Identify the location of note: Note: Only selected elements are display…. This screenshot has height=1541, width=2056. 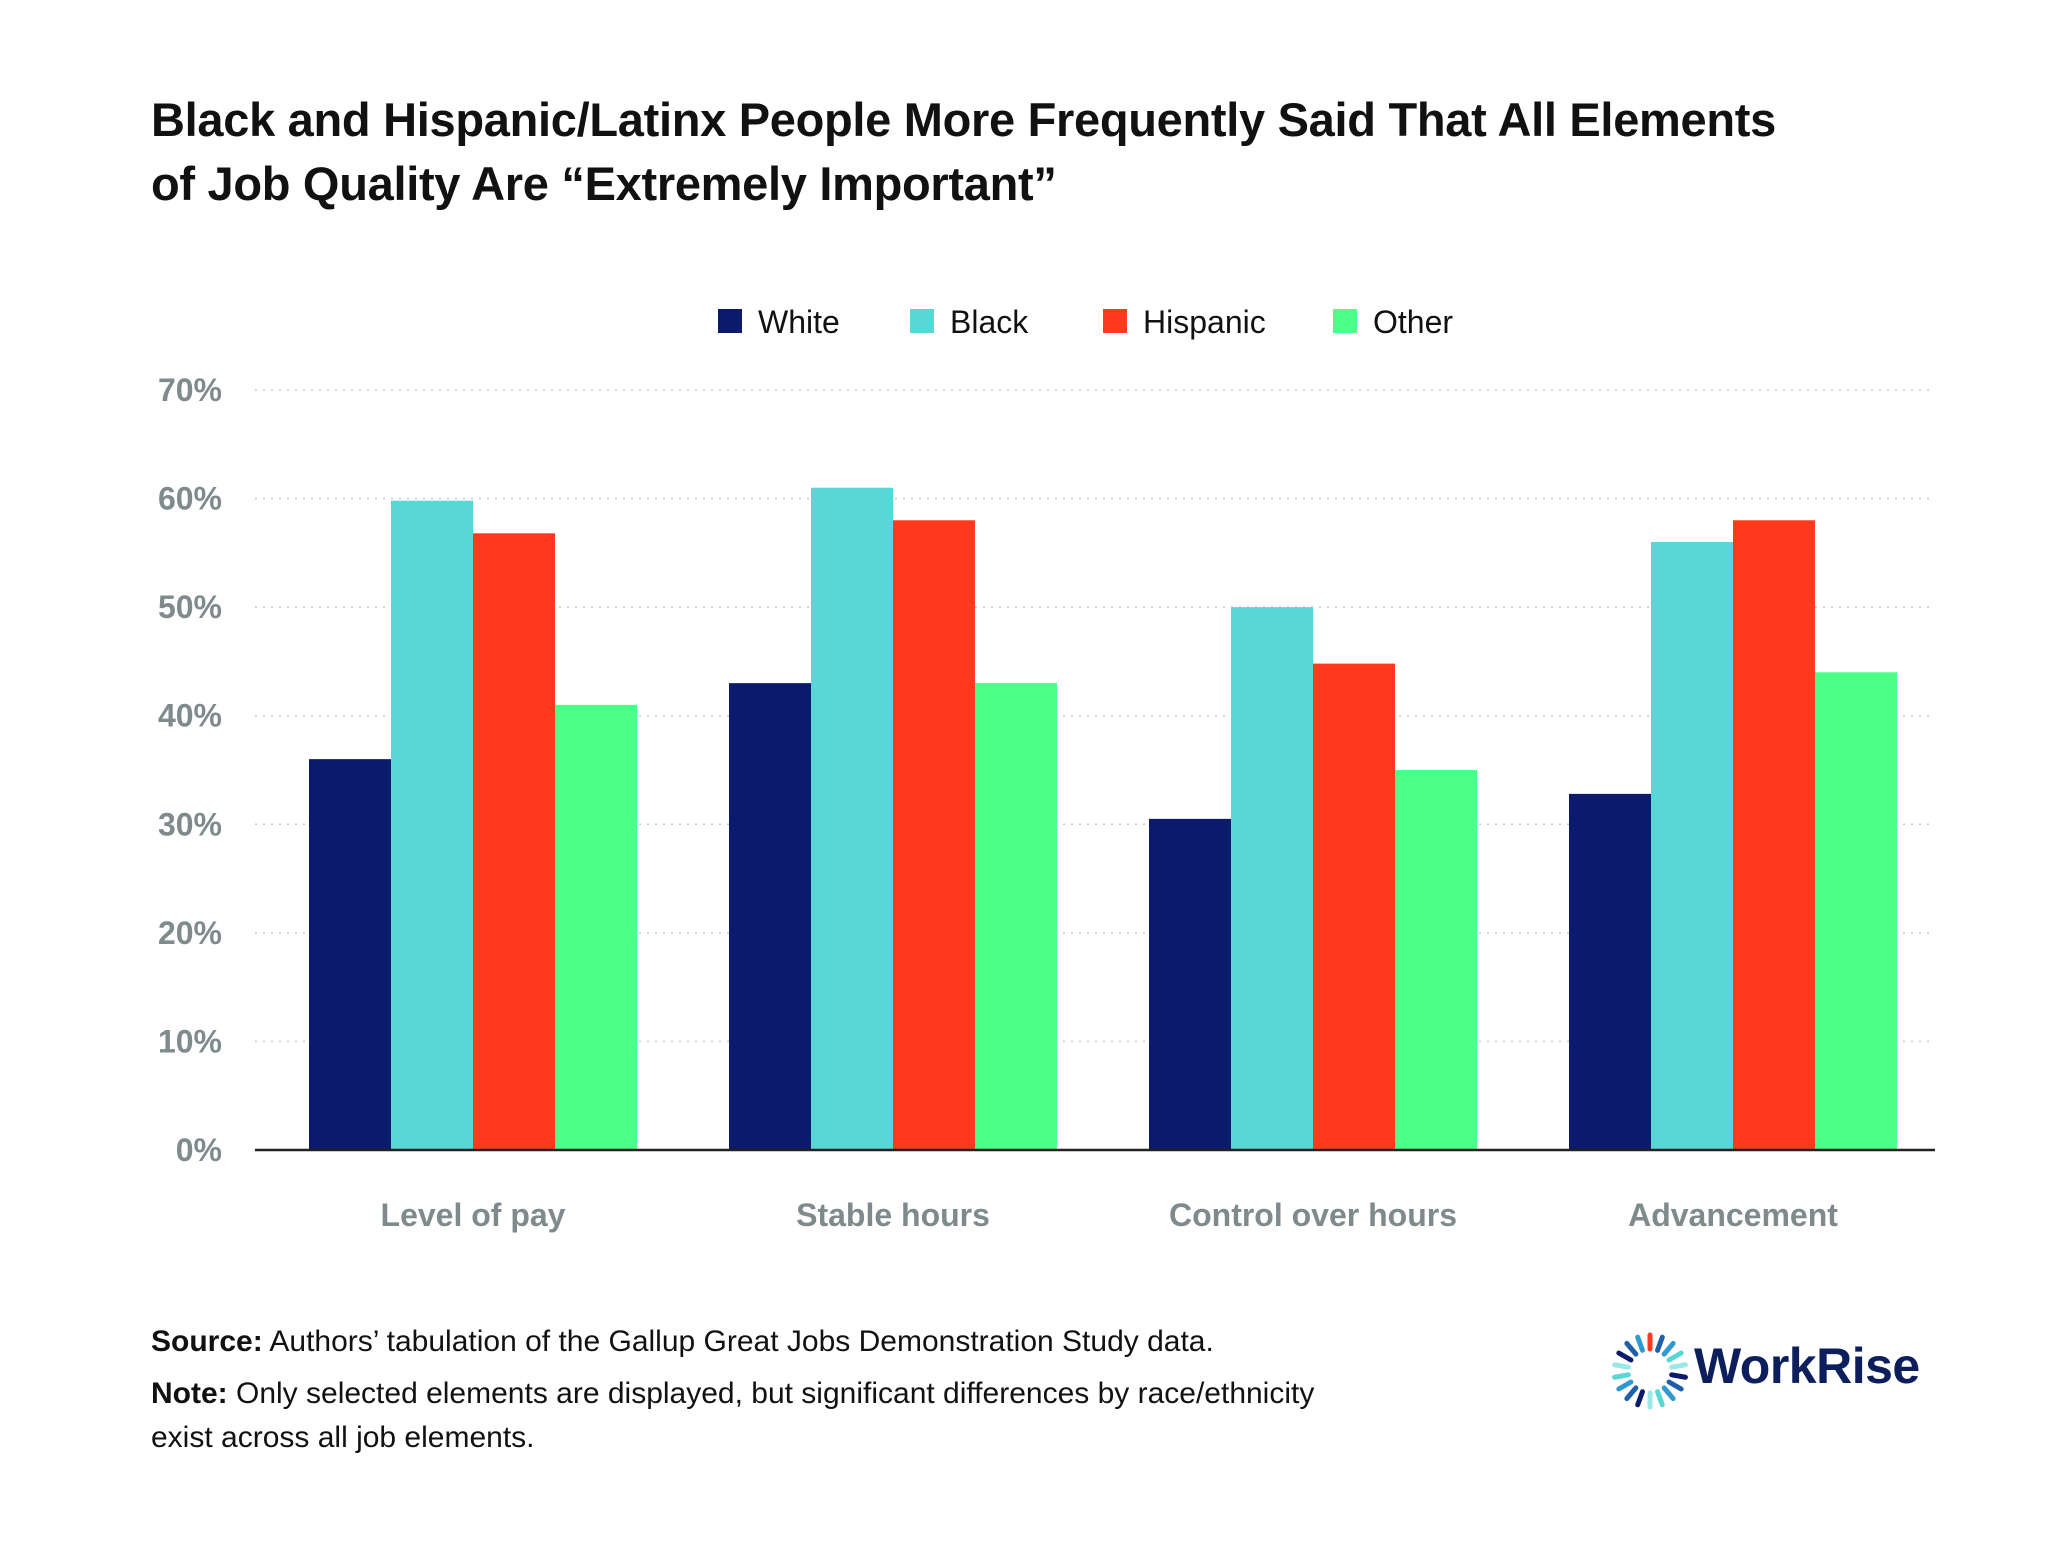
(801, 1416).